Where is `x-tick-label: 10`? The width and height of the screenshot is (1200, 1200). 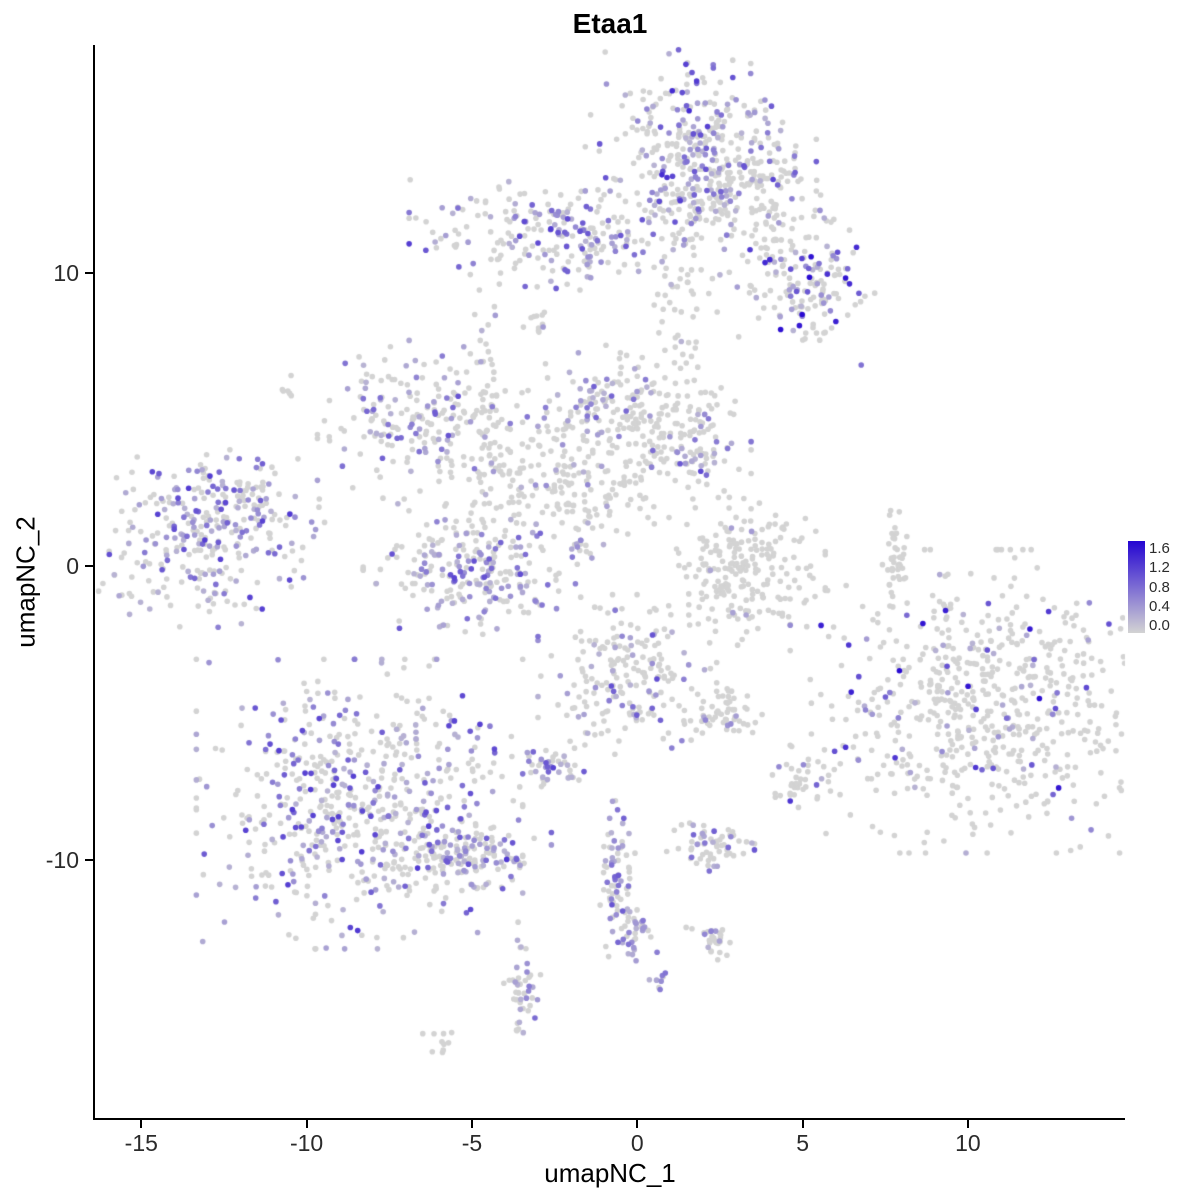 x-tick-label: 10 is located at coordinates (968, 1143).